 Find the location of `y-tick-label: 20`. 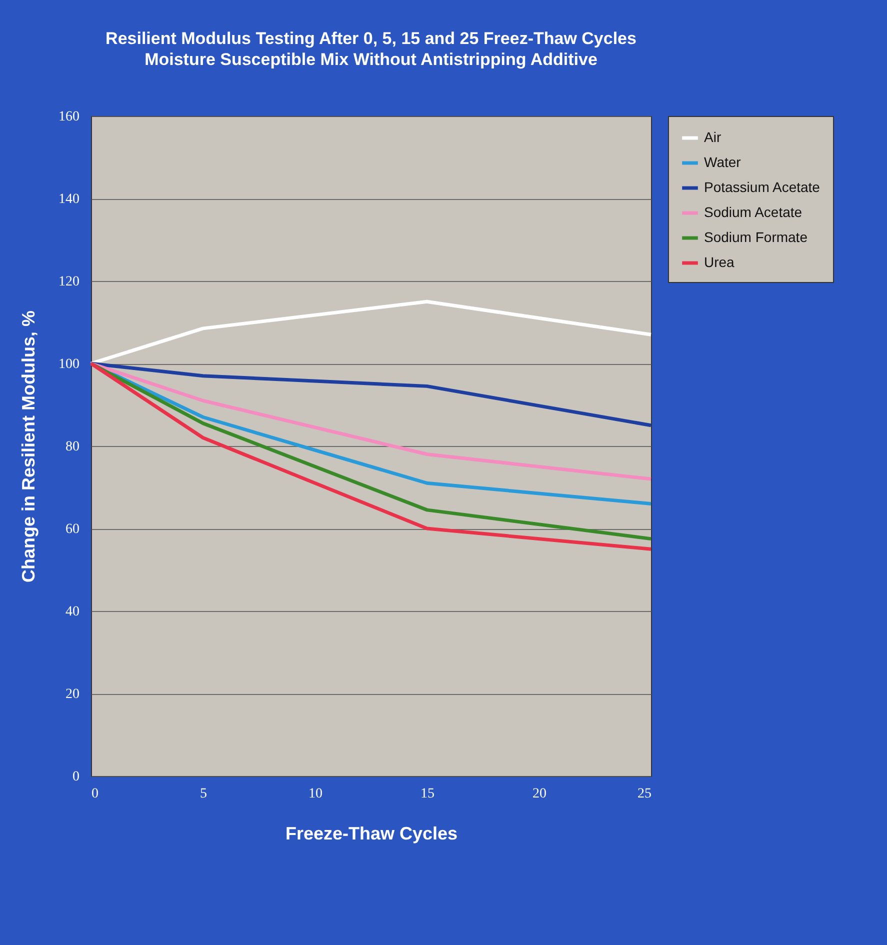

y-tick-label: 20 is located at coordinates (73, 694).